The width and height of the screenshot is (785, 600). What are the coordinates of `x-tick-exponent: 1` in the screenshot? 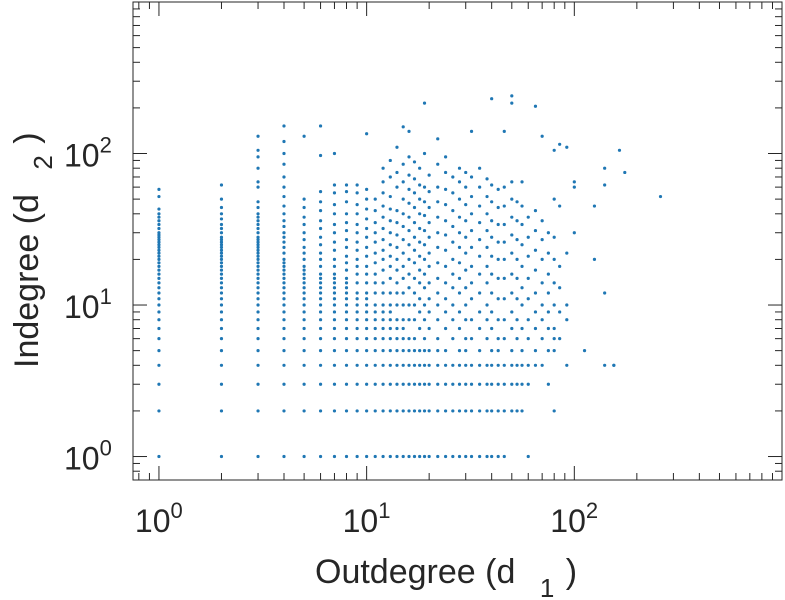 It's located at (384, 510).